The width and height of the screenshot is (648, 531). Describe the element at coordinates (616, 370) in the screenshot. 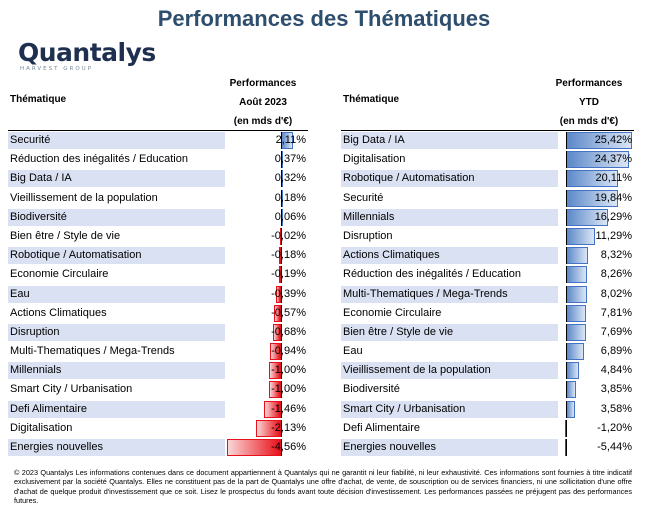

I see `performance-value: 4,84%` at that location.